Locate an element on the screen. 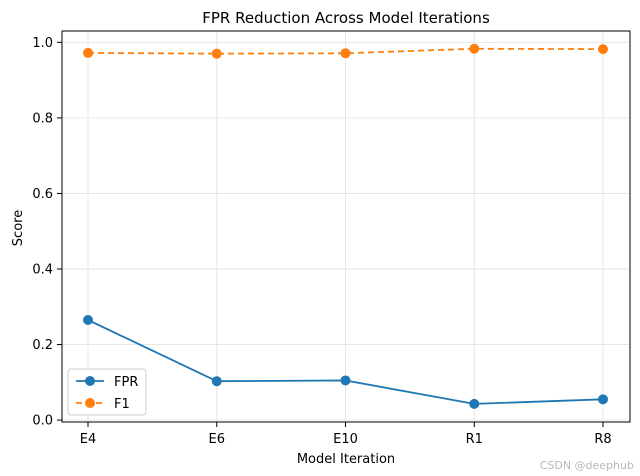 Image resolution: width=640 pixels, height=476 pixels. legend-f1-label: F1 is located at coordinates (122, 404).